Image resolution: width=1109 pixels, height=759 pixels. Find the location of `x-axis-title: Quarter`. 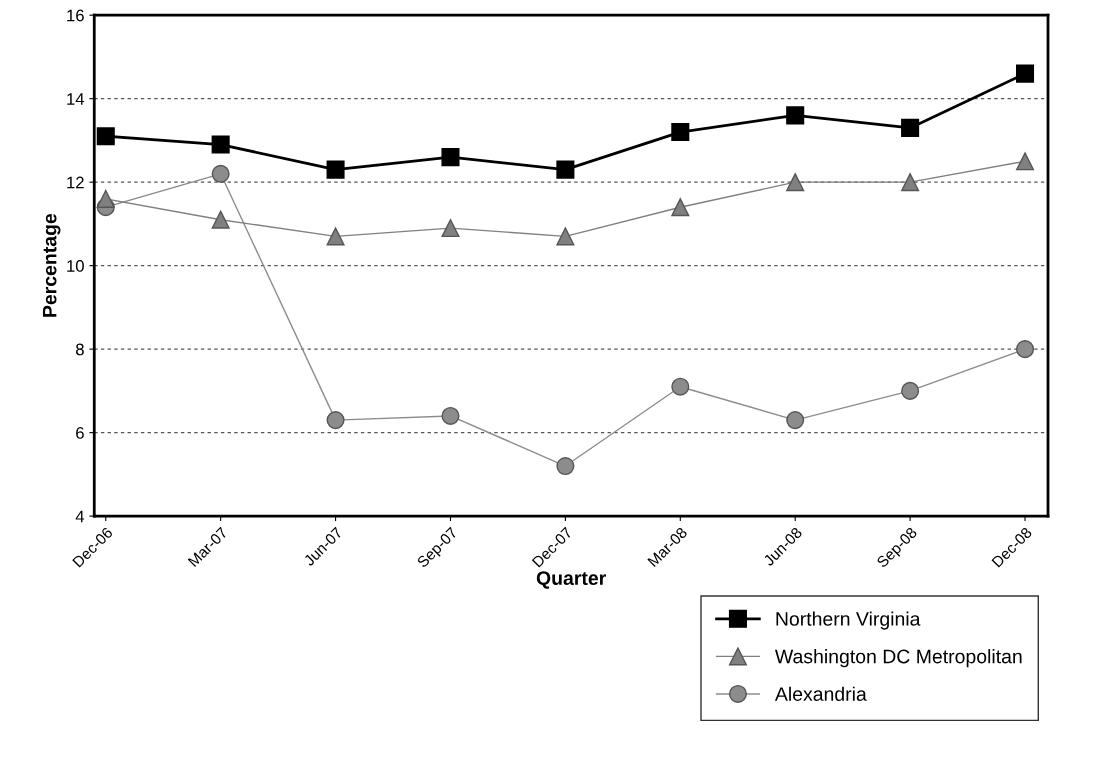

x-axis-title: Quarter is located at coordinates (571, 580).